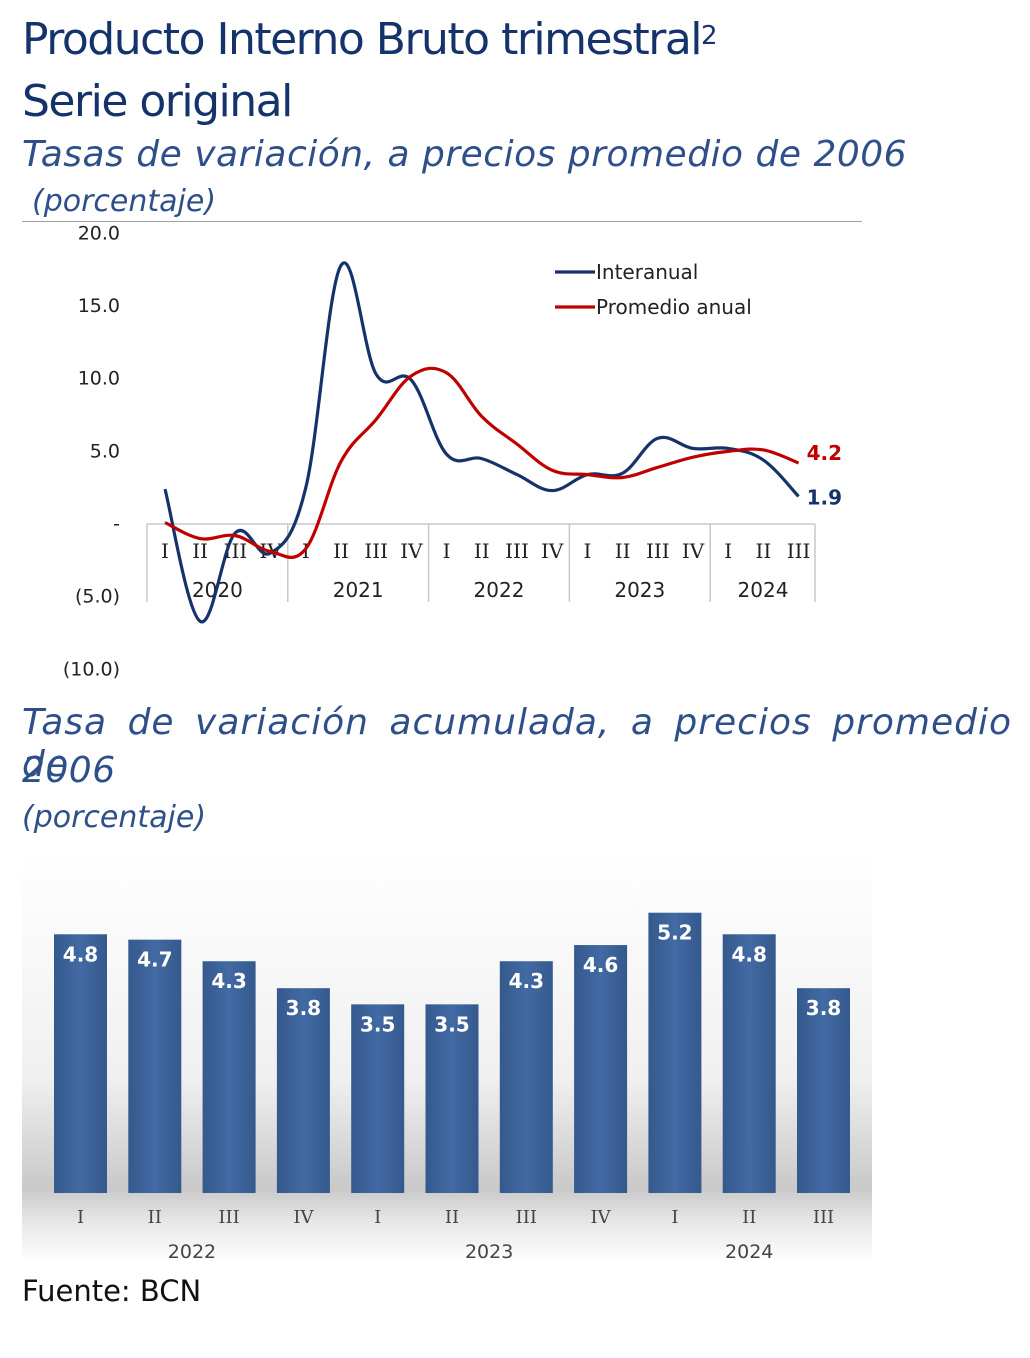 The height and width of the screenshot is (1358, 1030). I want to click on bar-value-label: 4.7, so click(154, 960).